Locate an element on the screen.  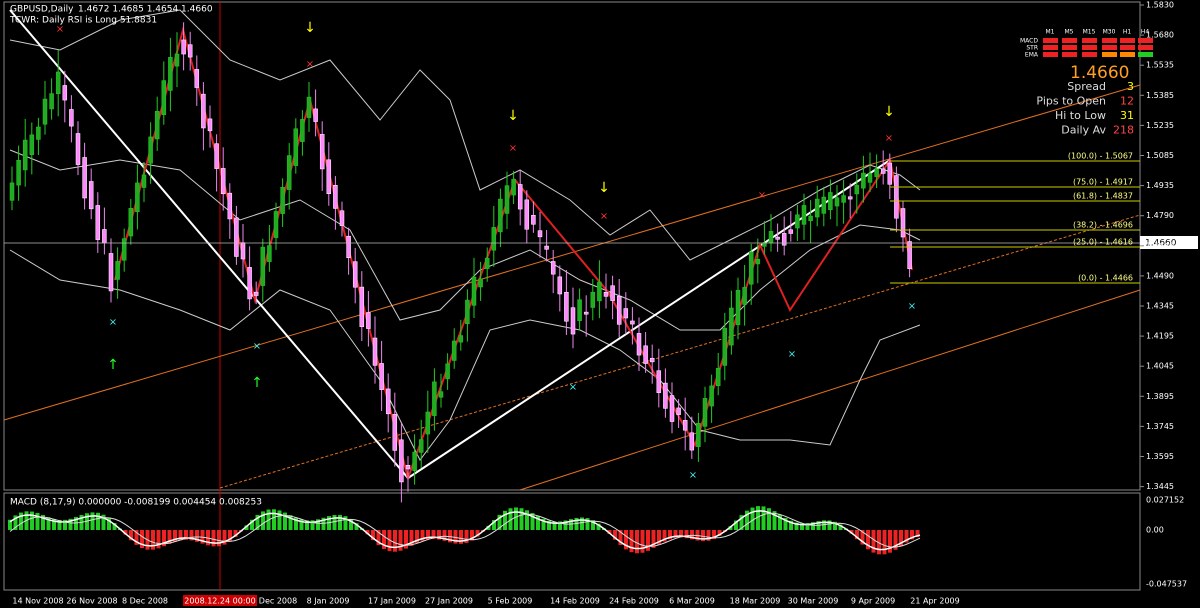
macd-axis-label: 0.027152 is located at coordinates (1165, 500).